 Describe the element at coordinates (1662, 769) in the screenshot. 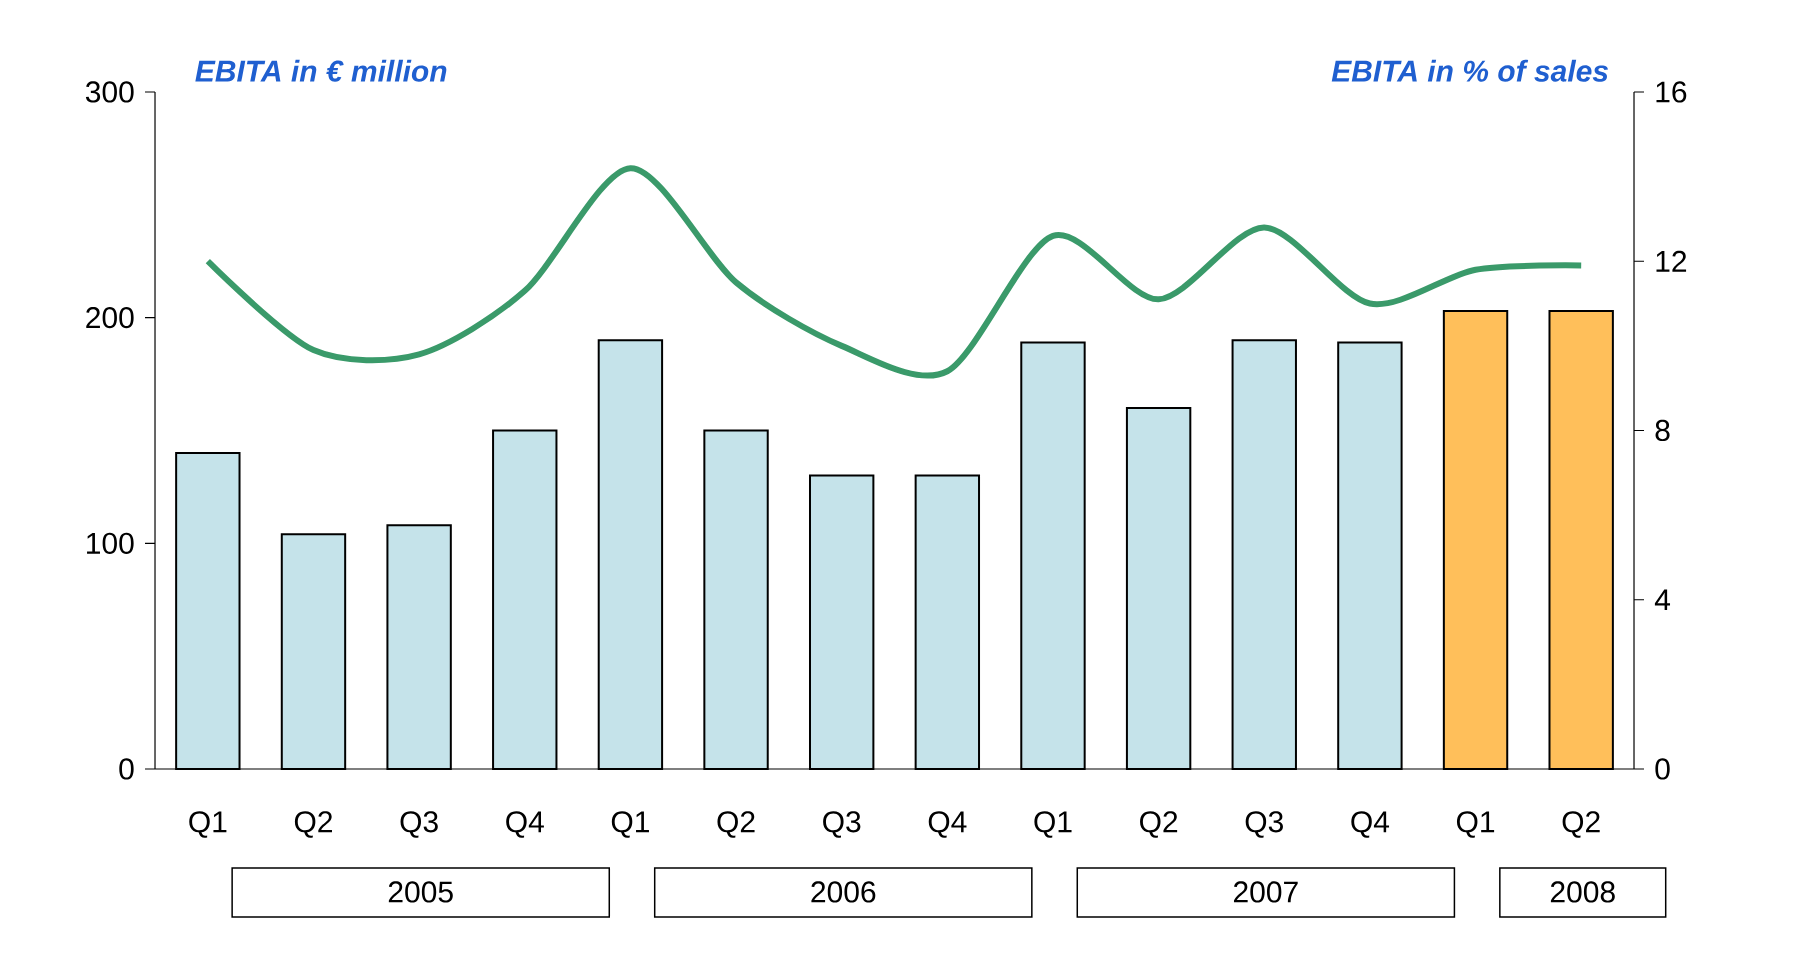

I see `y2-tick-label: 0` at that location.